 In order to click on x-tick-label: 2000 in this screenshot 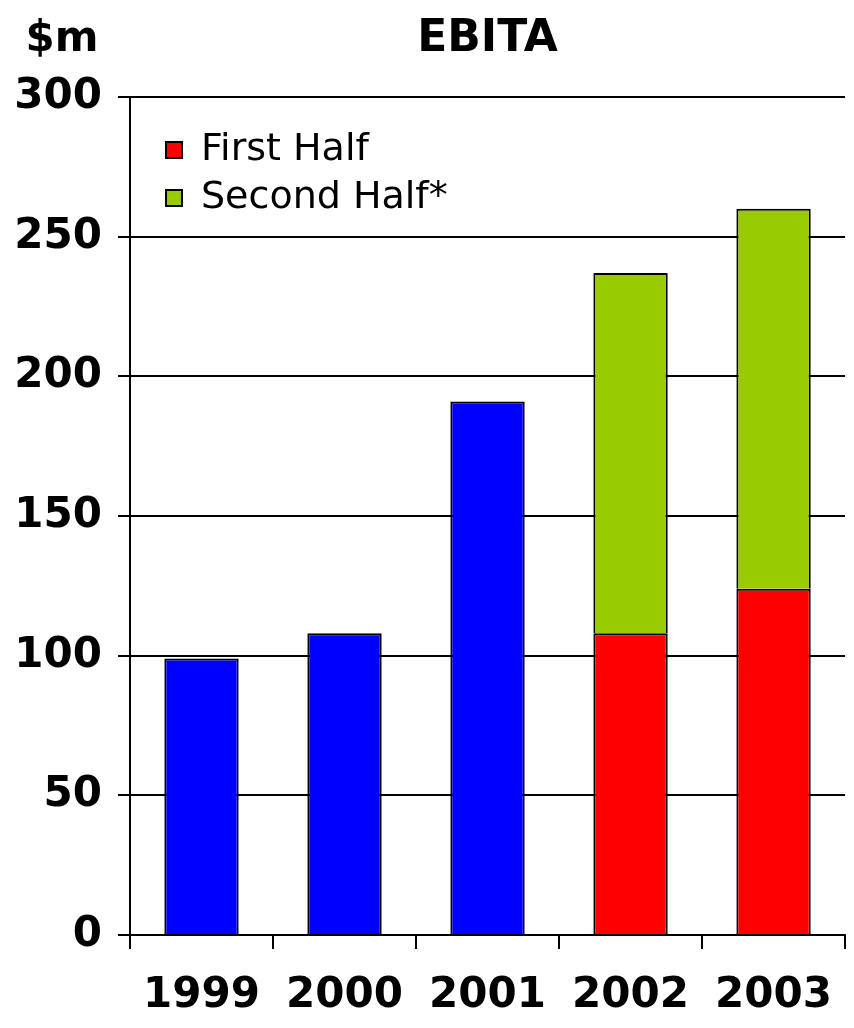, I will do `click(344, 993)`.